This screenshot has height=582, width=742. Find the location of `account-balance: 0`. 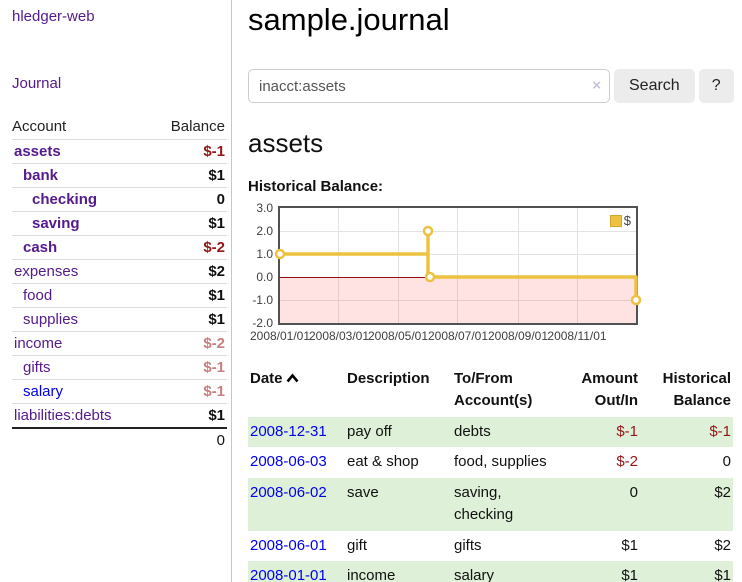

account-balance: 0 is located at coordinates (220, 199).